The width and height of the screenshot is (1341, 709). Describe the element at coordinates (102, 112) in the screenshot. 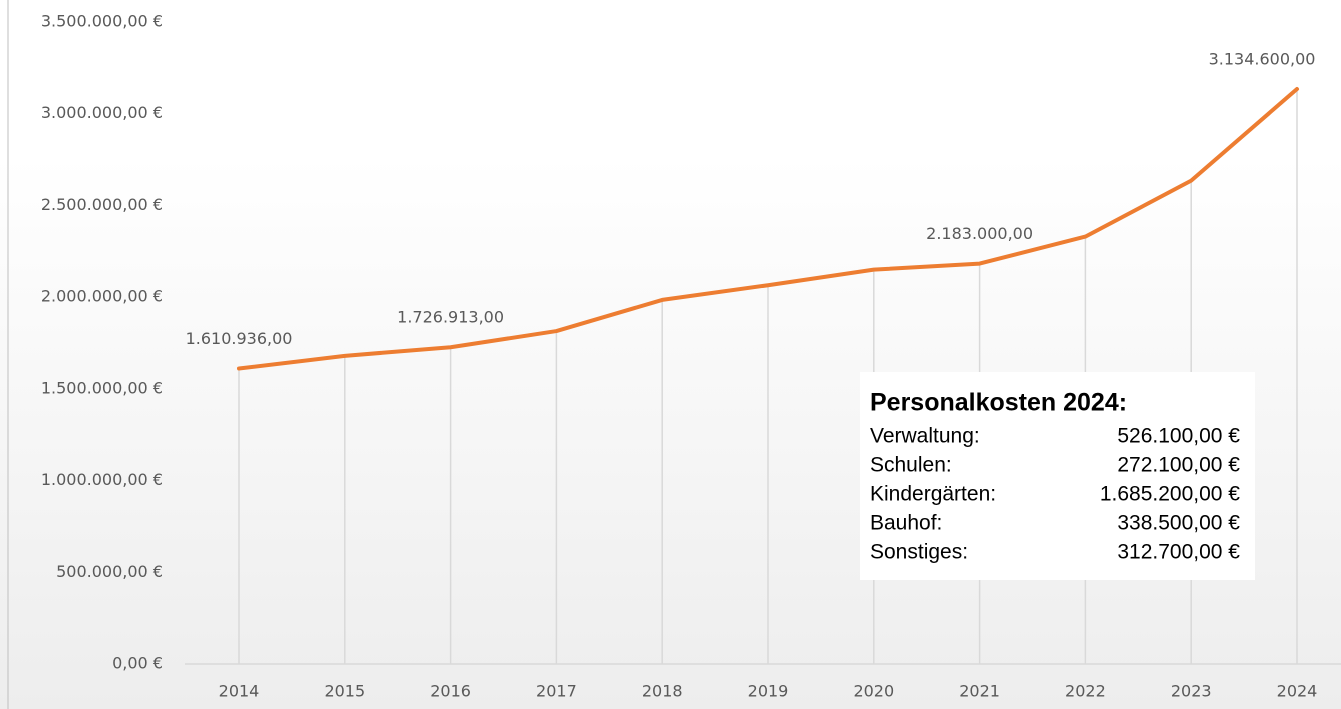

I see `y-tick-label: 3.000.000,00 €` at that location.